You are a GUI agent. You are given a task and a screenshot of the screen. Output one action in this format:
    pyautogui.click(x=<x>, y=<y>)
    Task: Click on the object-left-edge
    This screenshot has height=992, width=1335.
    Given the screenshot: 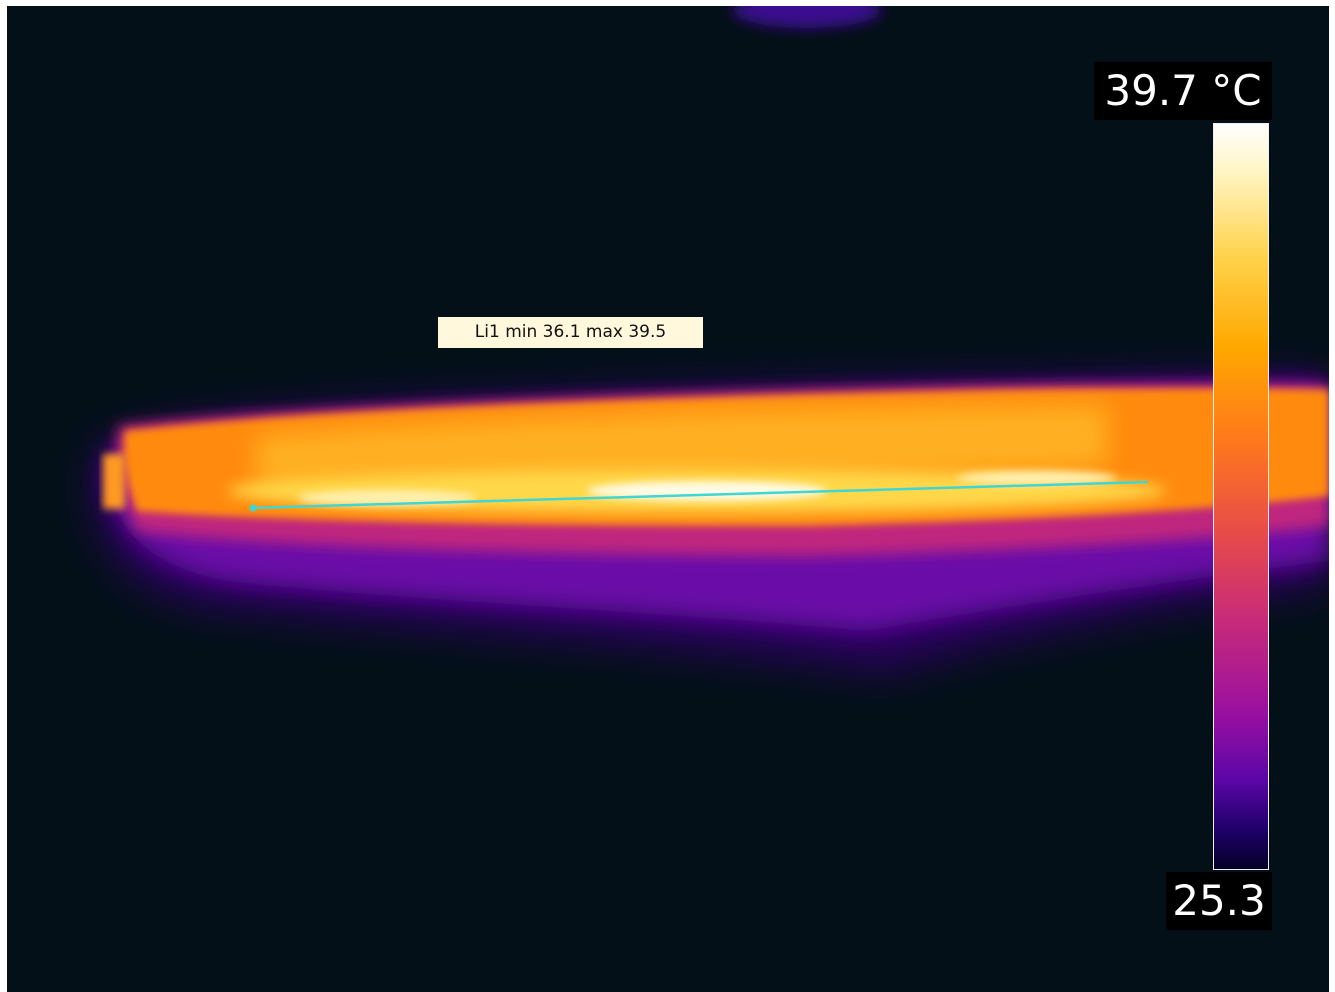 What is the action you would take?
    pyautogui.click(x=114, y=481)
    